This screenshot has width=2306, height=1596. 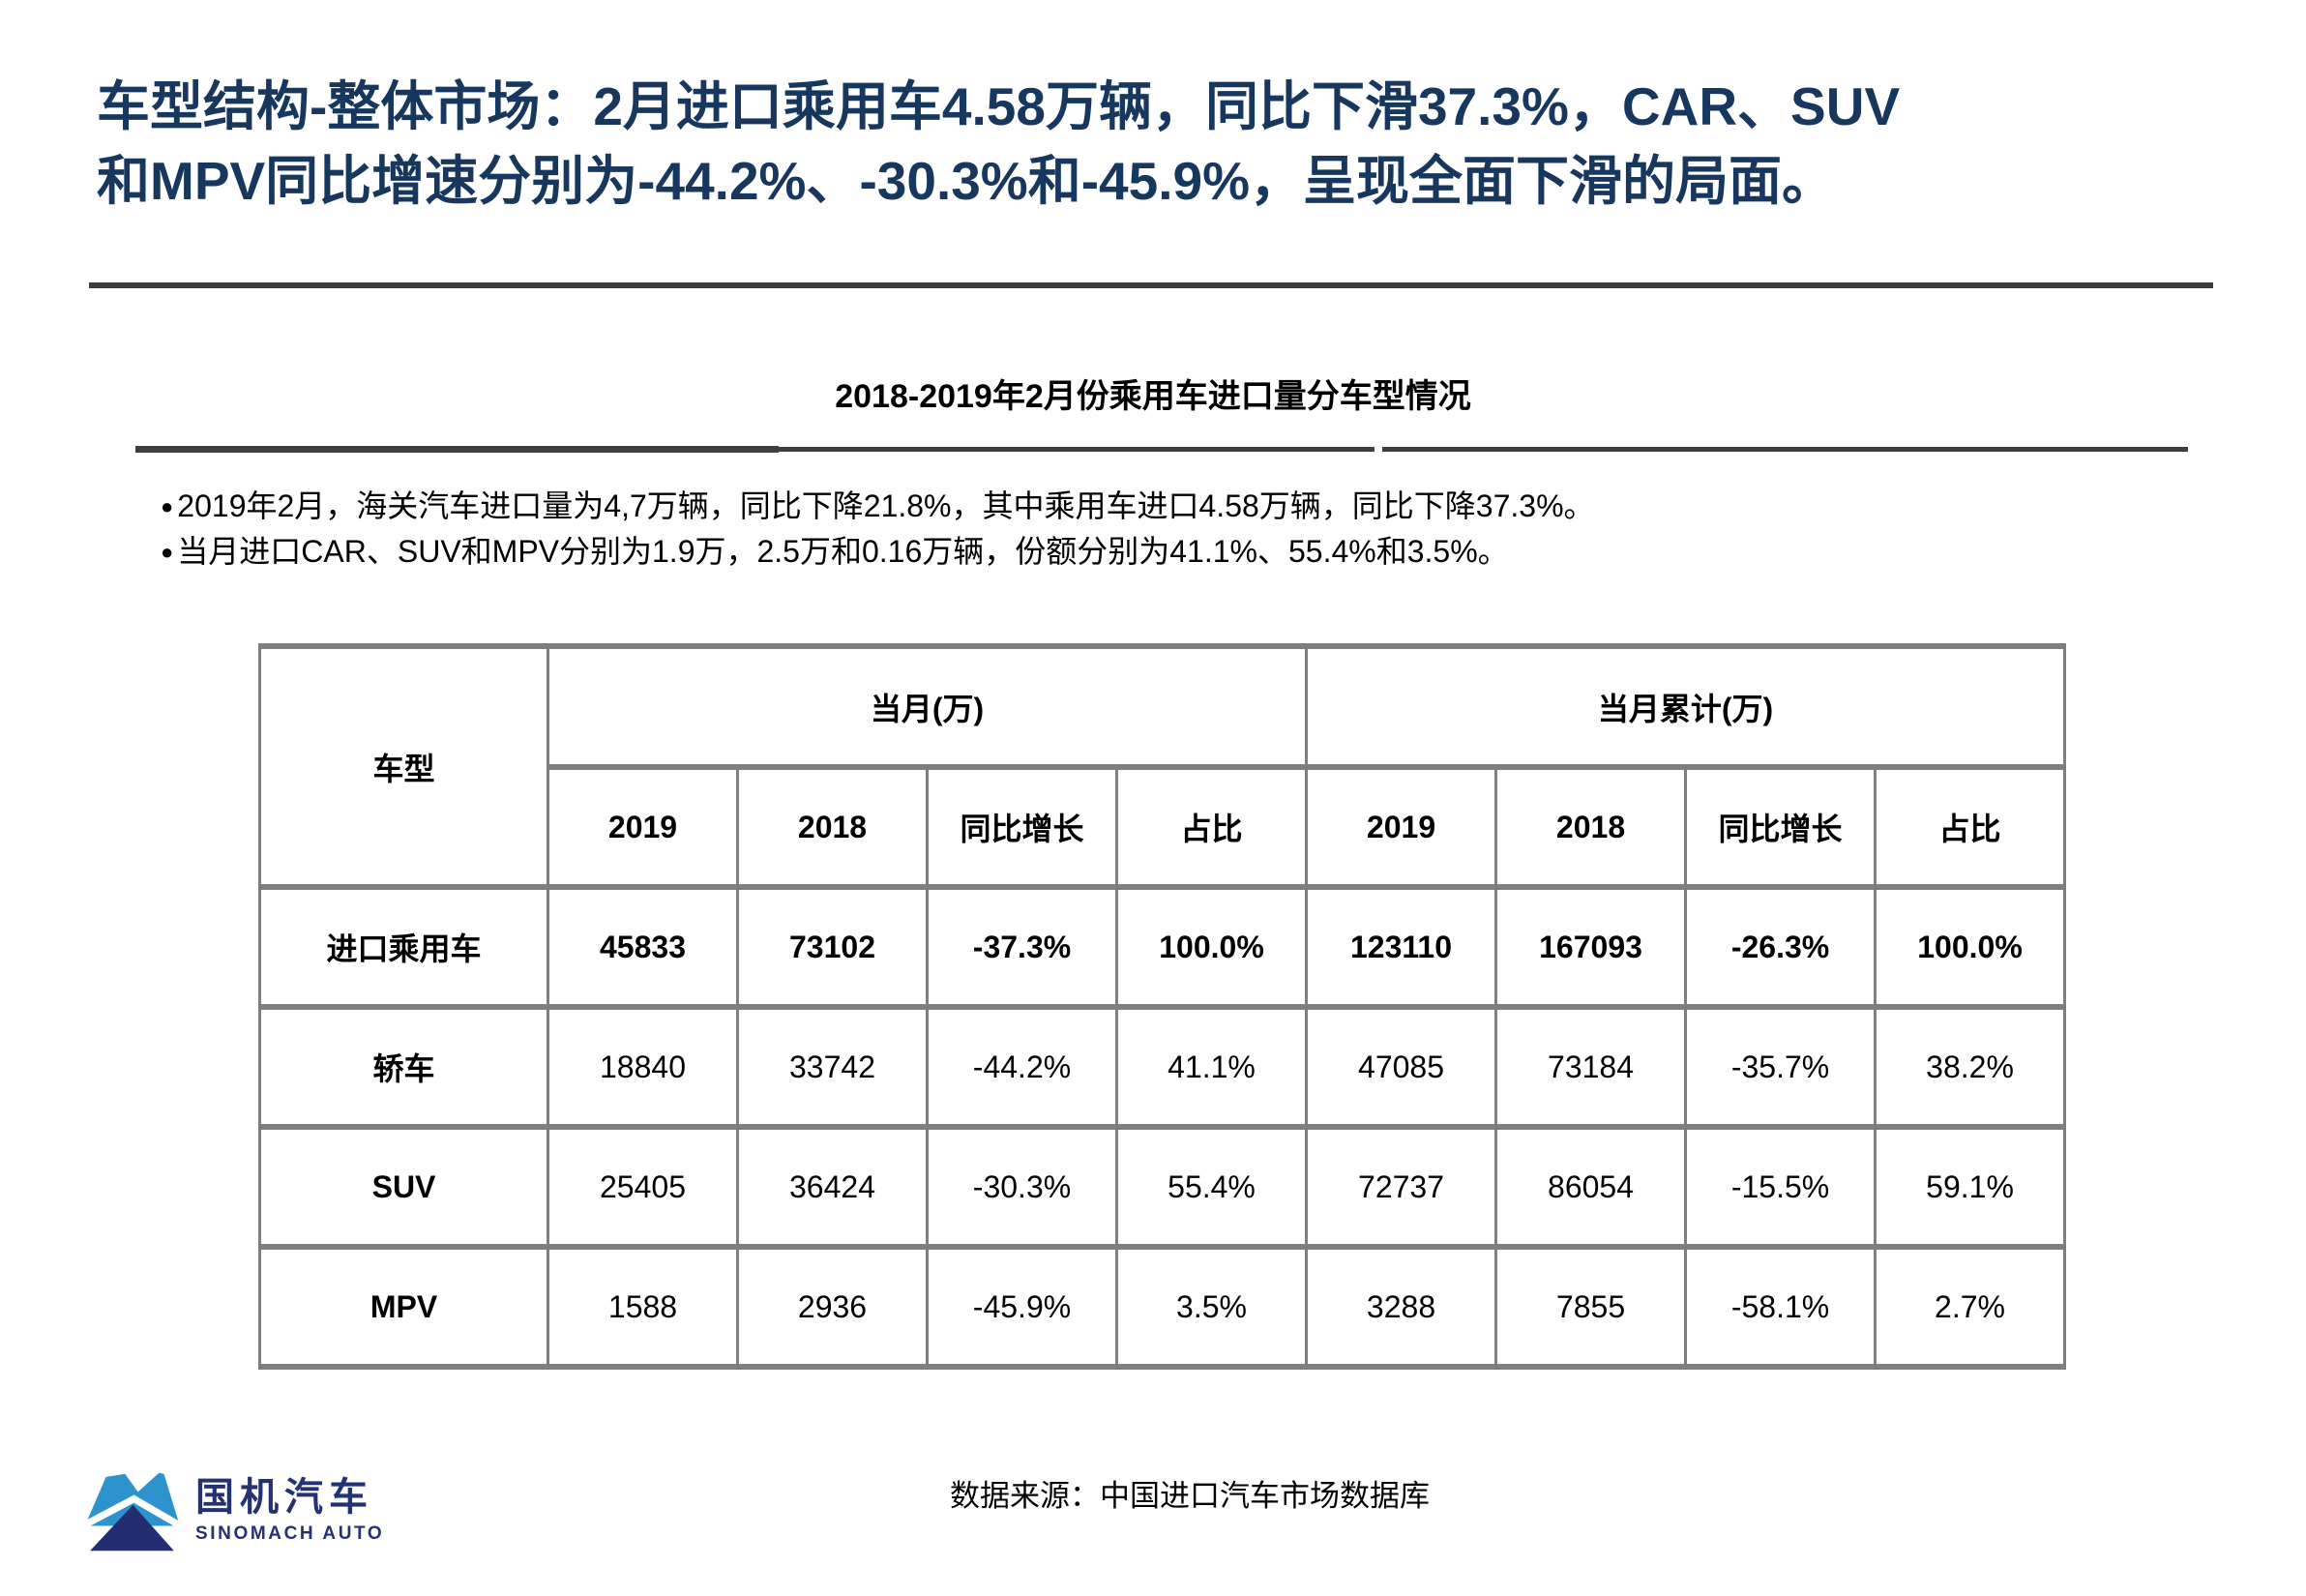 I want to click on cell: -26.3%, so click(x=1780, y=947).